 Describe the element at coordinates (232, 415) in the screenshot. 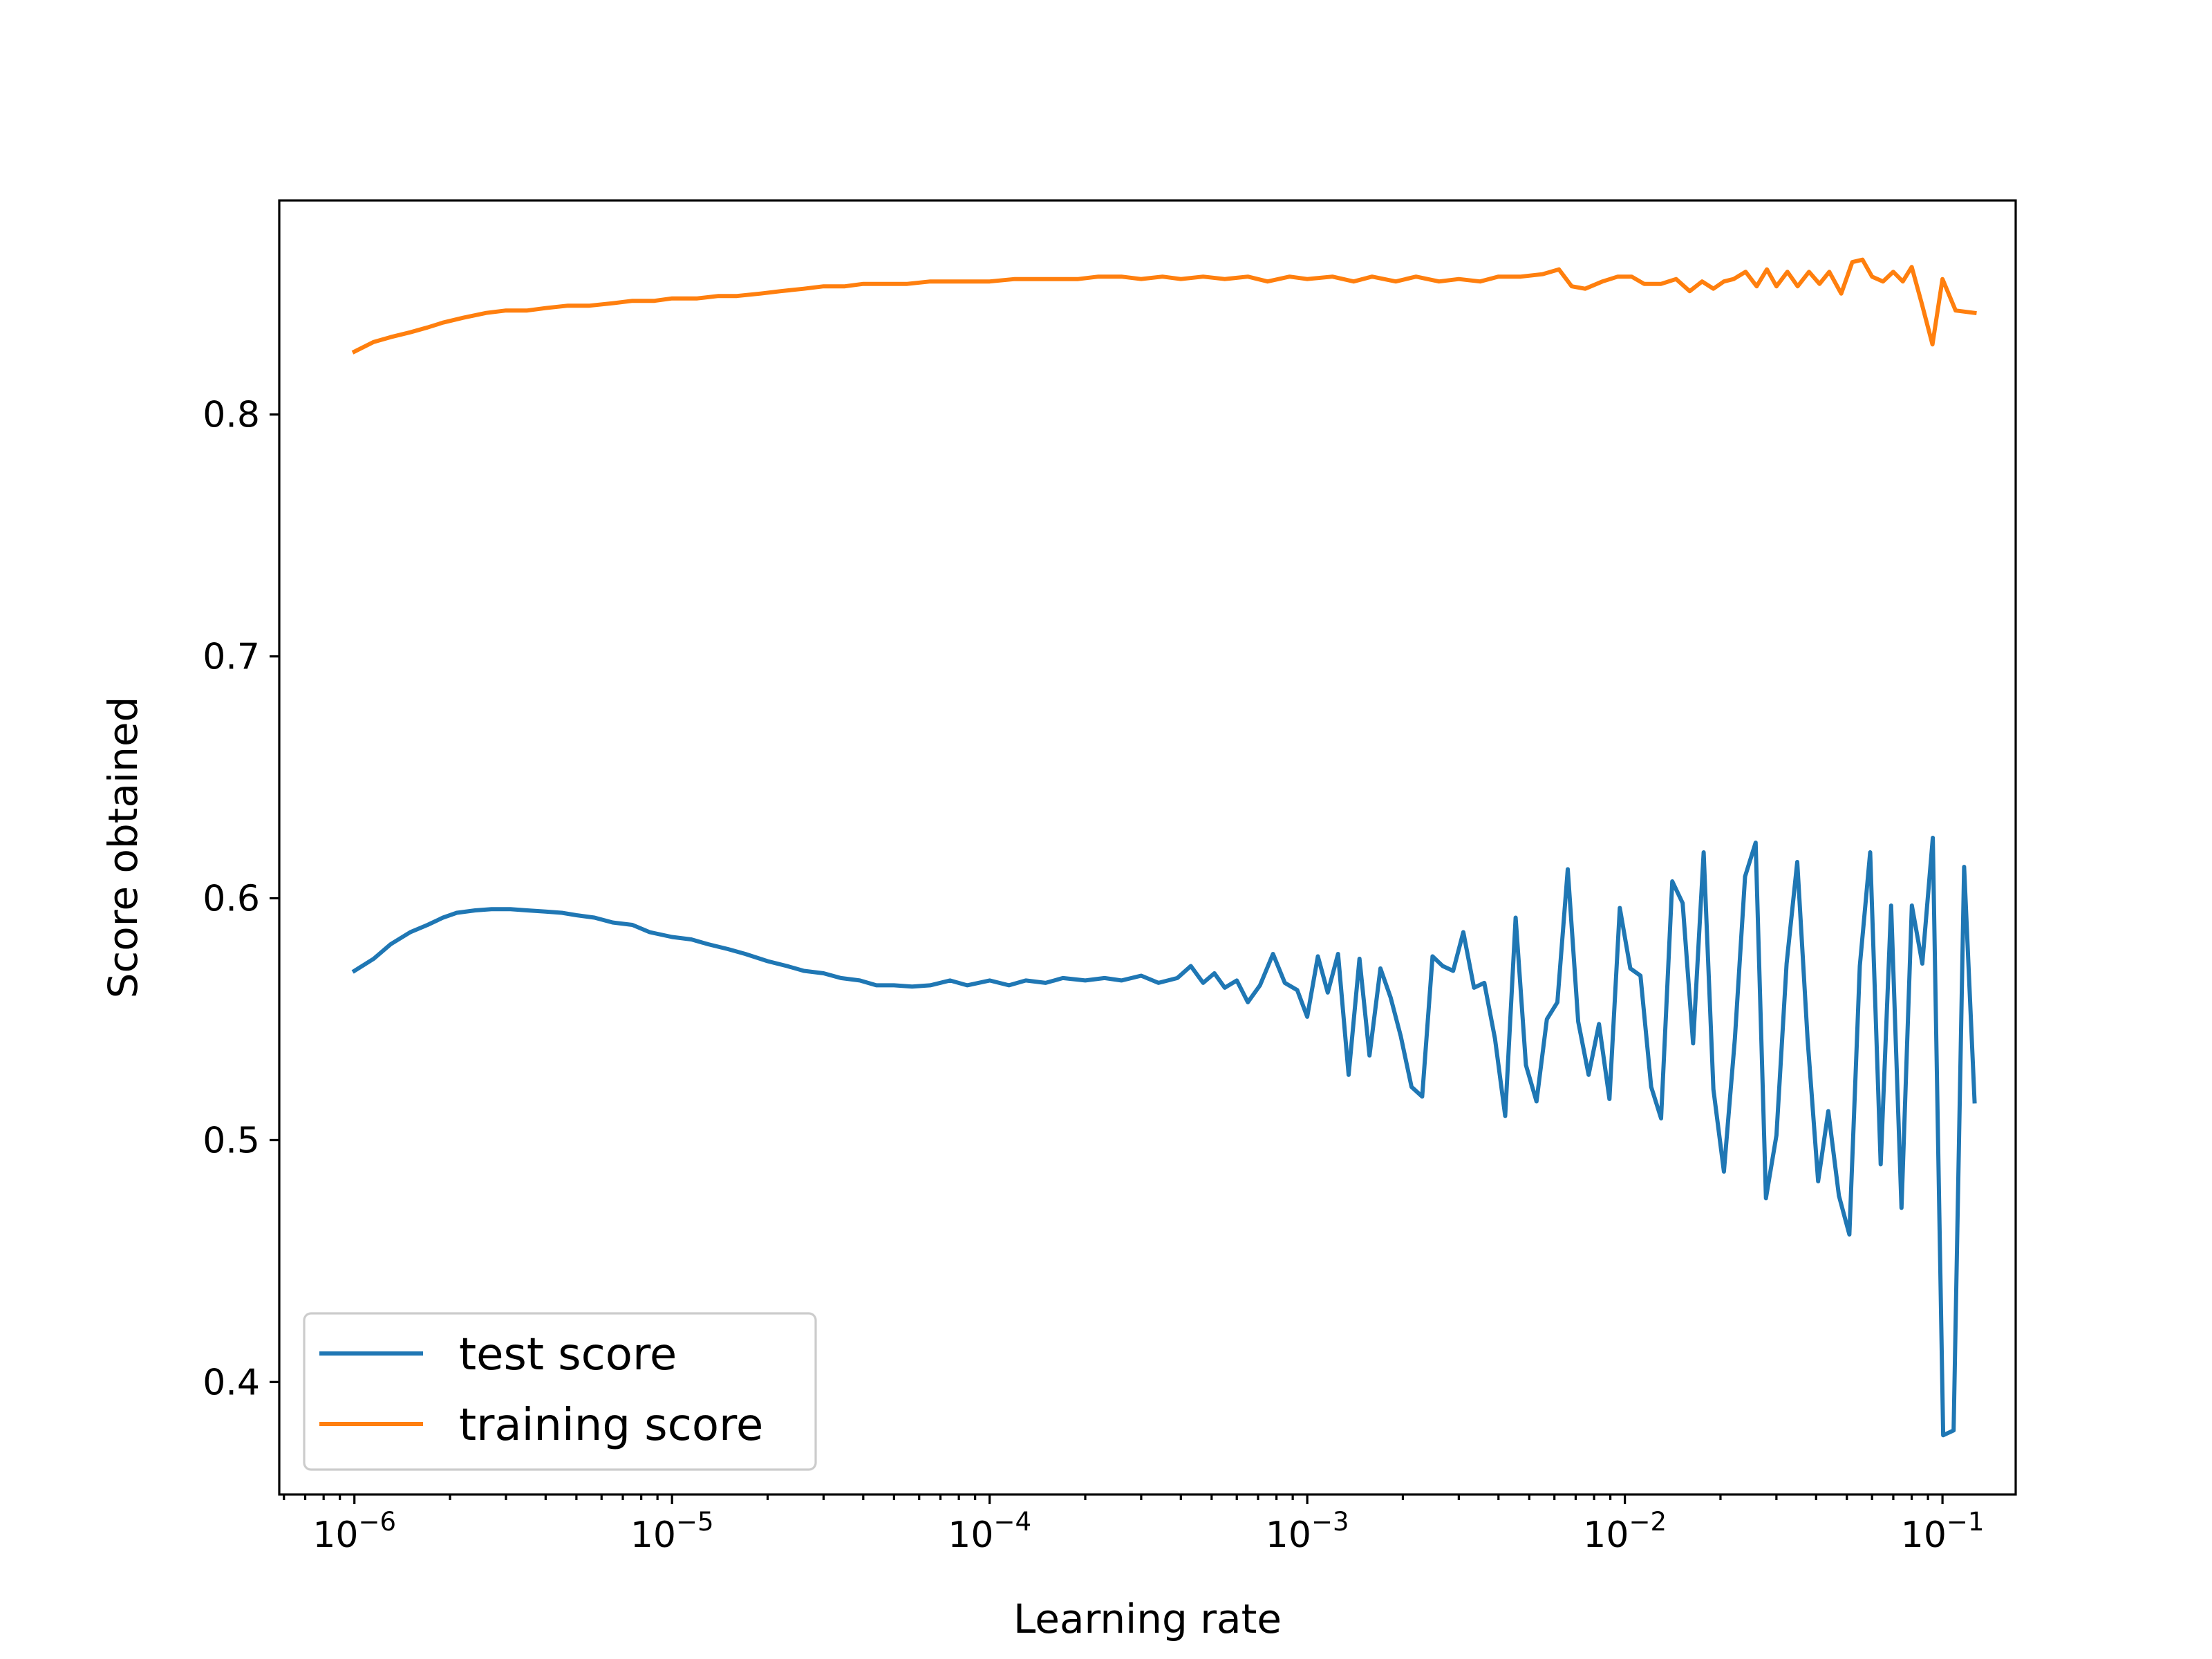

I see `y-tick-label: 0.8` at that location.